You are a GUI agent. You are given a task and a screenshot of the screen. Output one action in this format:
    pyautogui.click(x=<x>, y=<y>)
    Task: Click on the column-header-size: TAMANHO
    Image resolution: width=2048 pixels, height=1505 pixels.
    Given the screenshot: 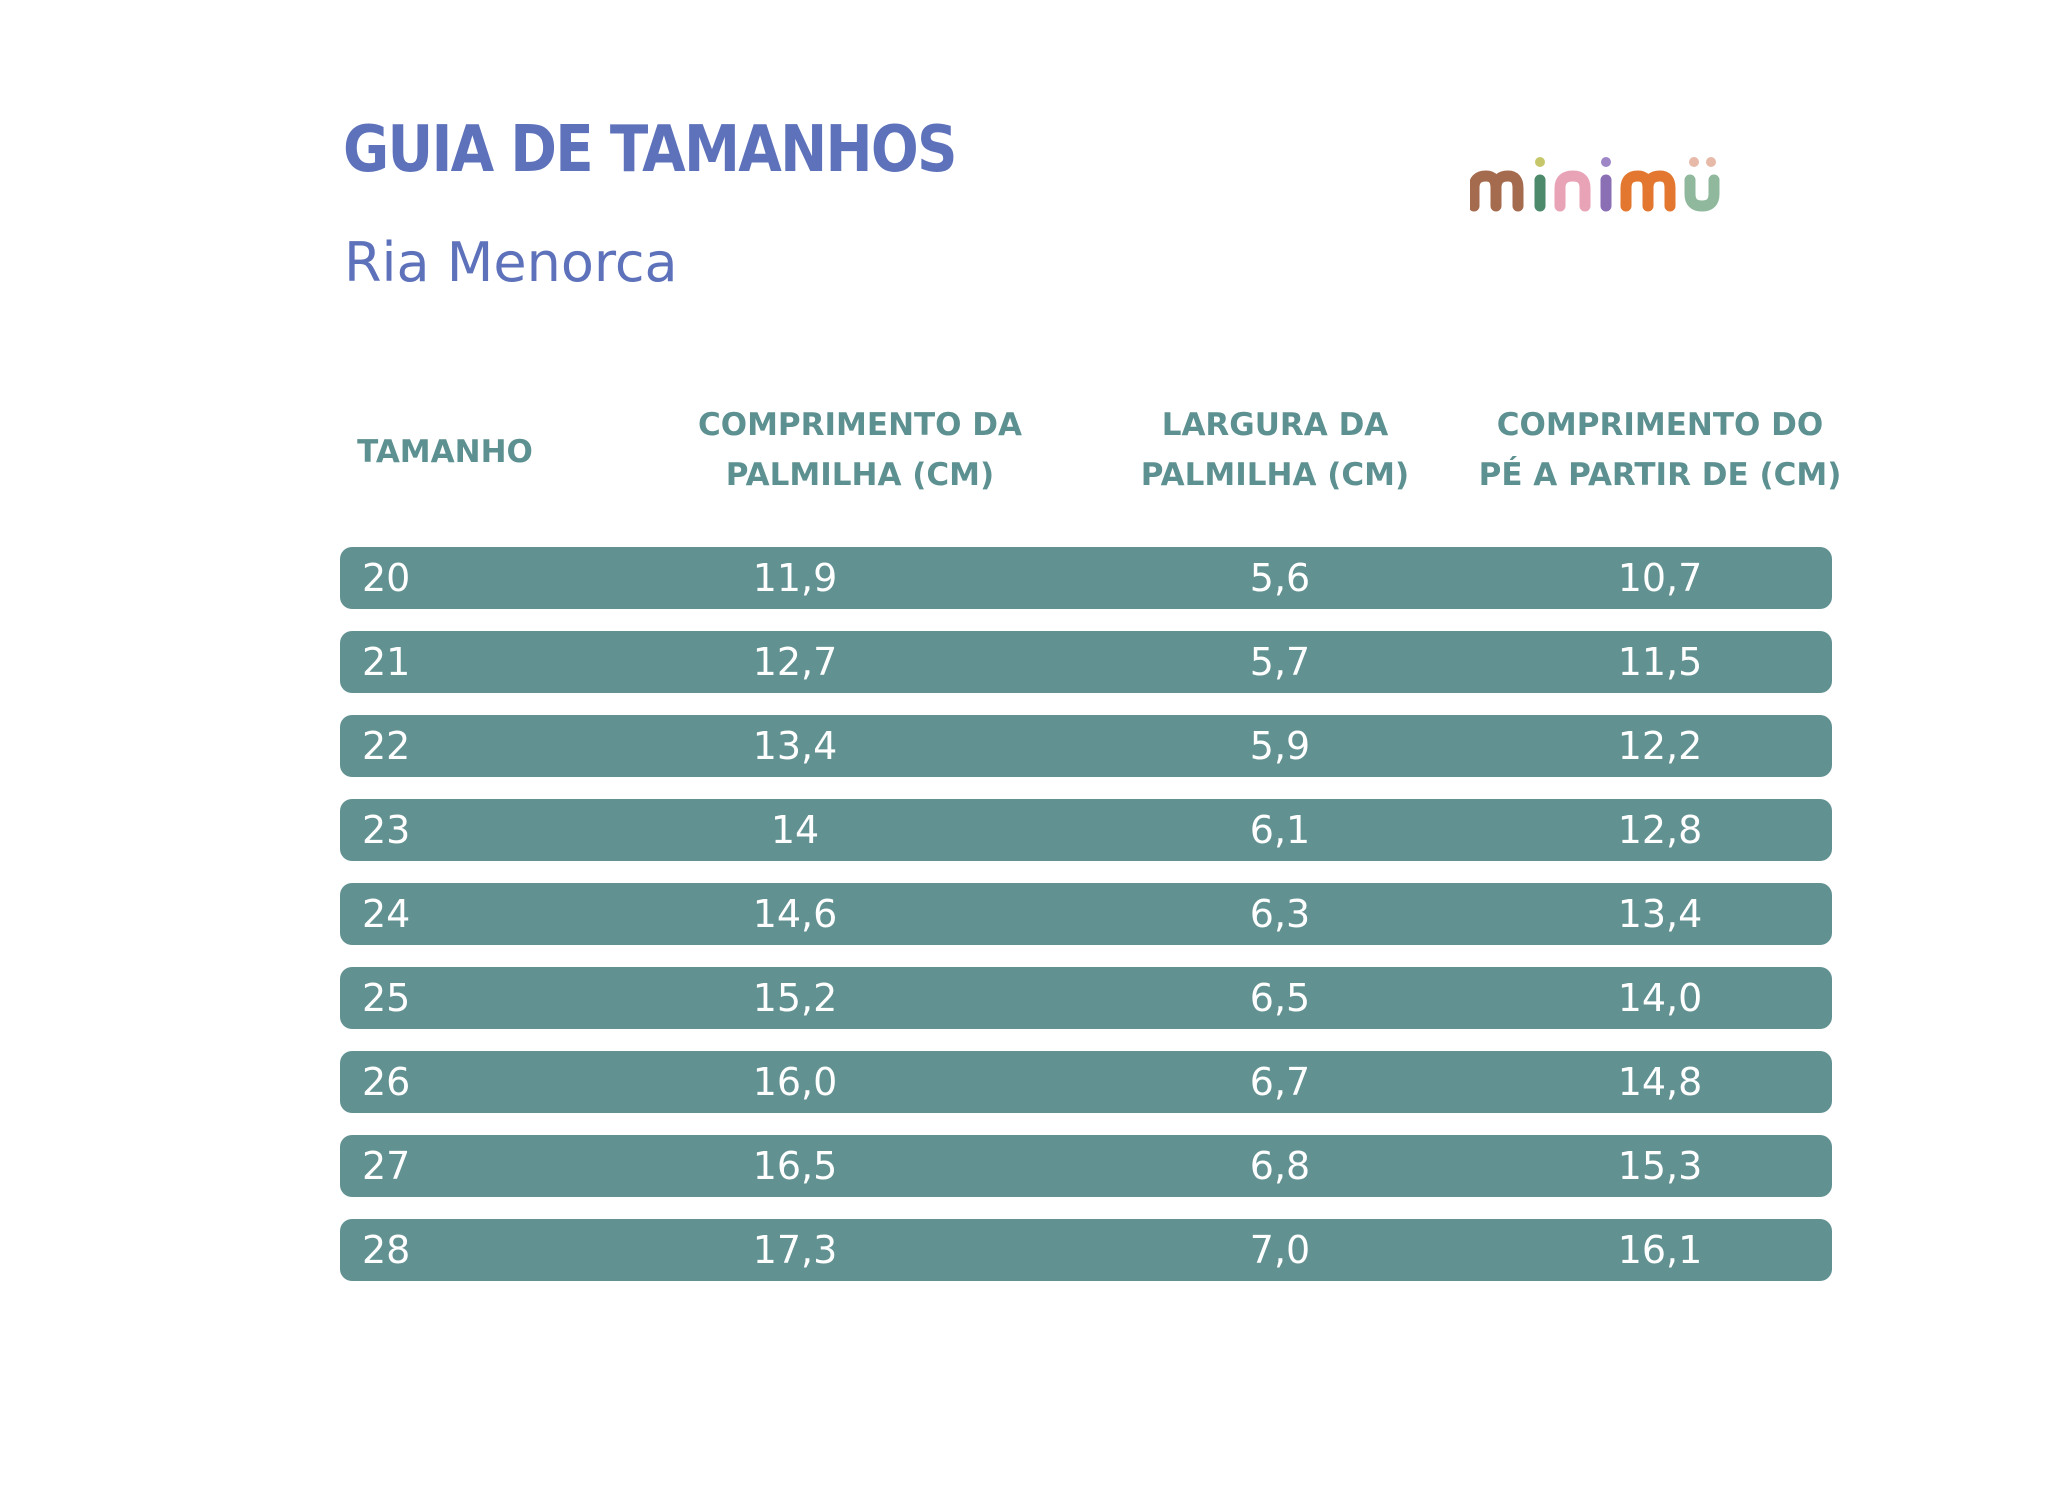 What is the action you would take?
    pyautogui.click(x=445, y=452)
    